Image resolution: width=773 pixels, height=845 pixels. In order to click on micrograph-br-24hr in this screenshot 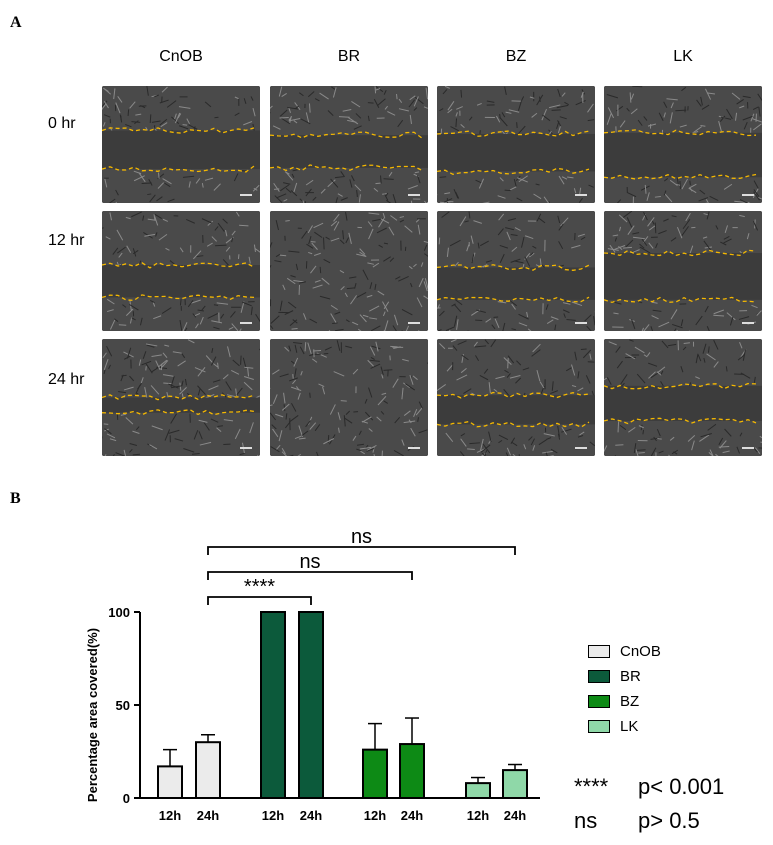, I will do `click(349, 397)`.